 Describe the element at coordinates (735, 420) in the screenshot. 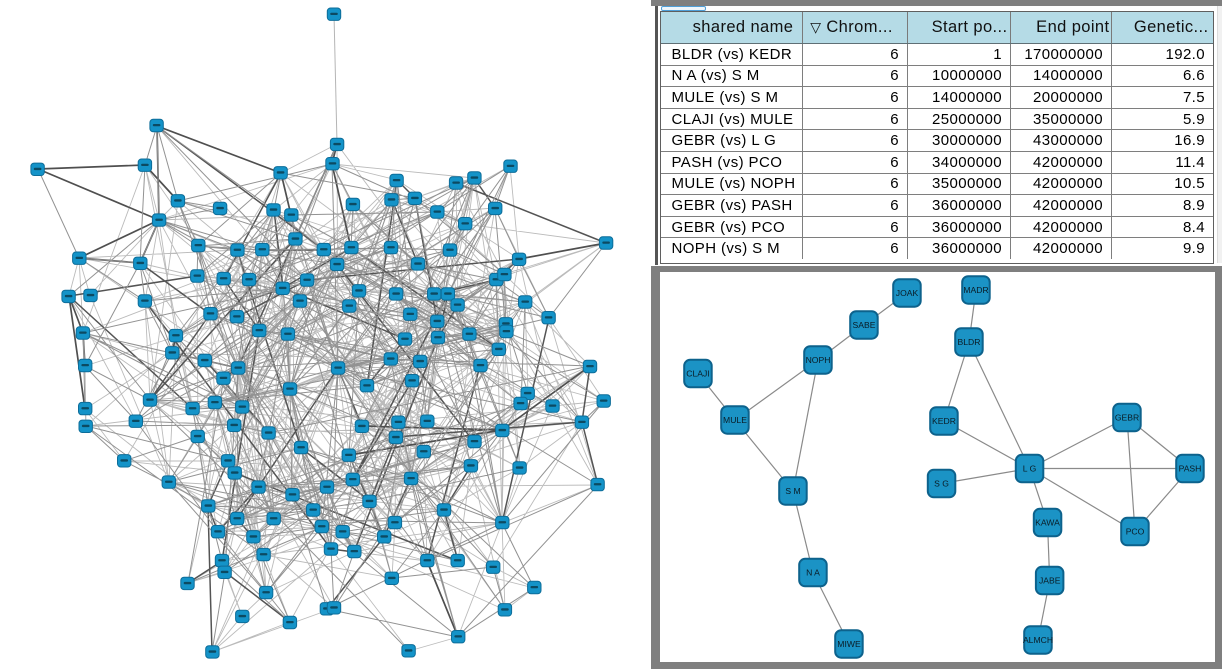

I see `svg-text: MULE` at that location.